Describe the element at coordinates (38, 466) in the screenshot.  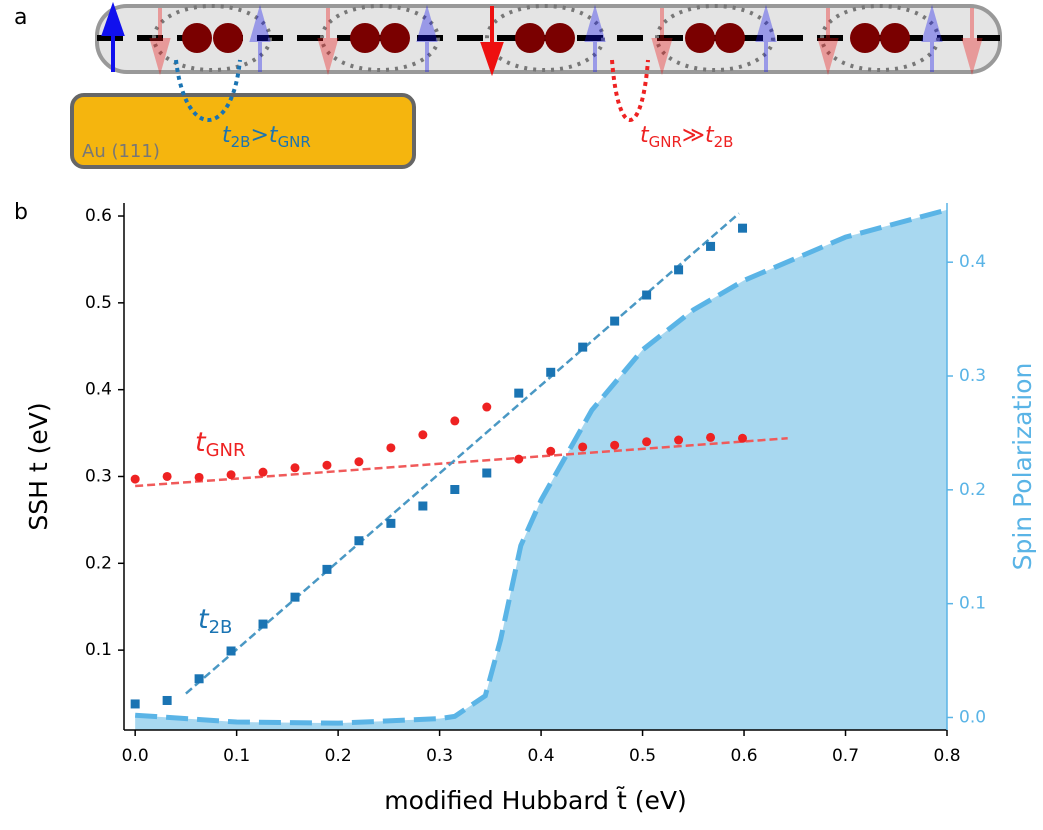
I see `y-axis-label: SSH t (eV)` at that location.